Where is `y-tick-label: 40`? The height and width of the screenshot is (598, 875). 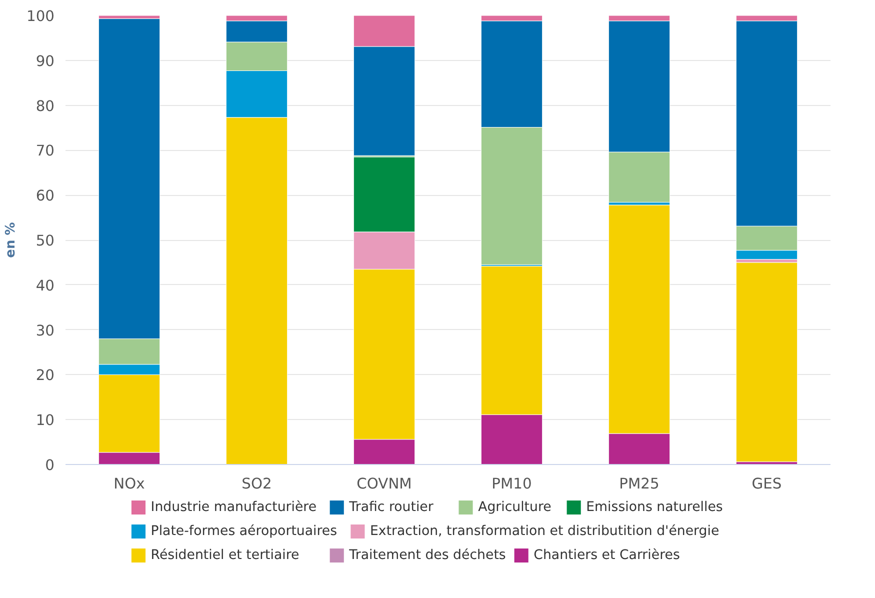
y-tick-label: 40 is located at coordinates (45, 285).